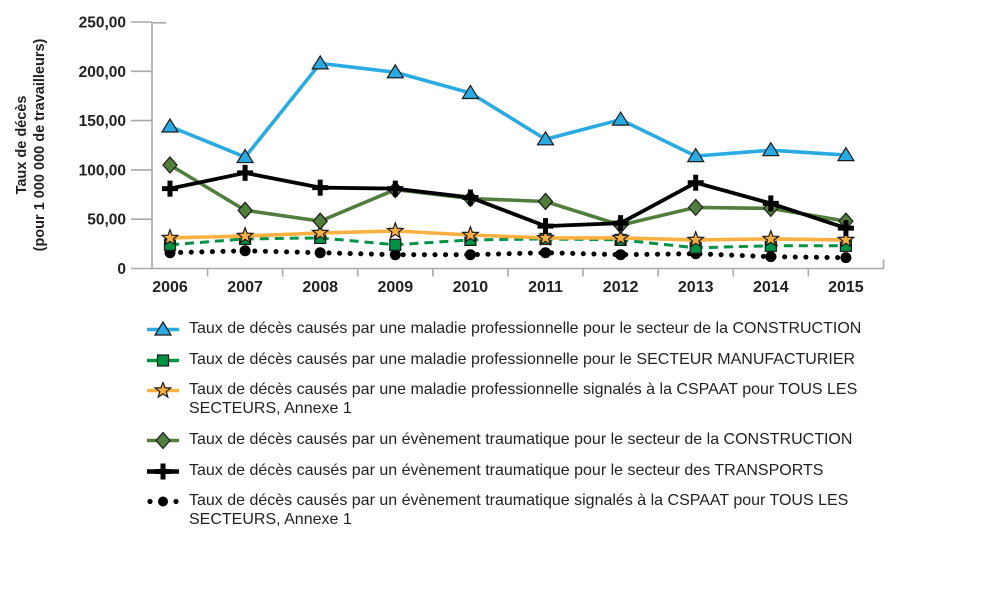 The width and height of the screenshot is (1000, 595). Describe the element at coordinates (170, 287) in the screenshot. I see `svg-text: 2006` at that location.